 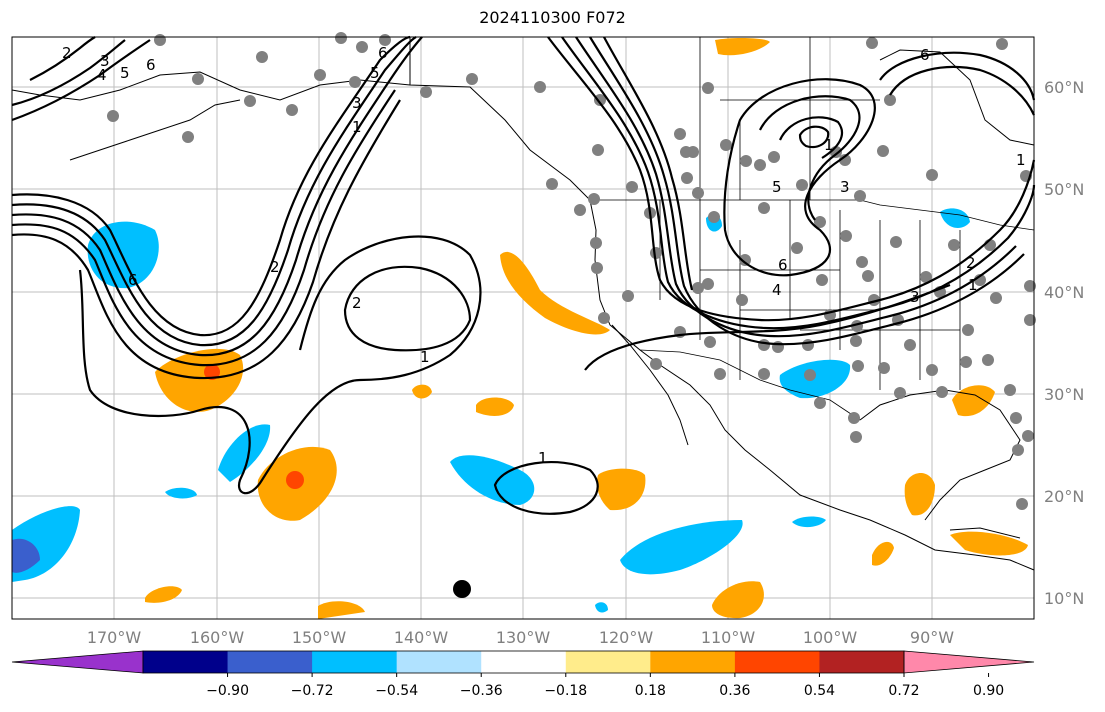 I want to click on colorbar-tick-label: 0.36, so click(x=734, y=691).